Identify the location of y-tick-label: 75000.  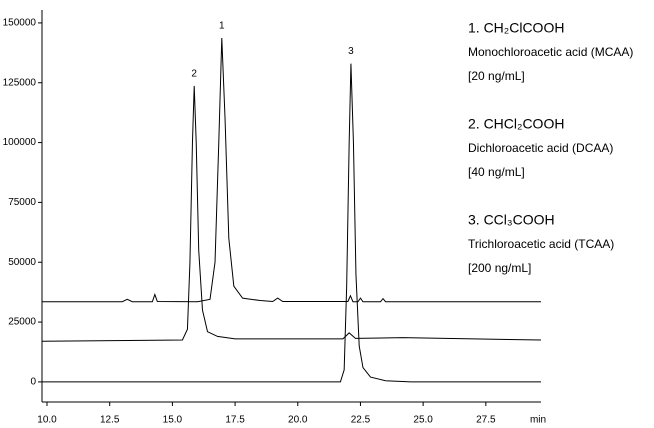
(22, 202).